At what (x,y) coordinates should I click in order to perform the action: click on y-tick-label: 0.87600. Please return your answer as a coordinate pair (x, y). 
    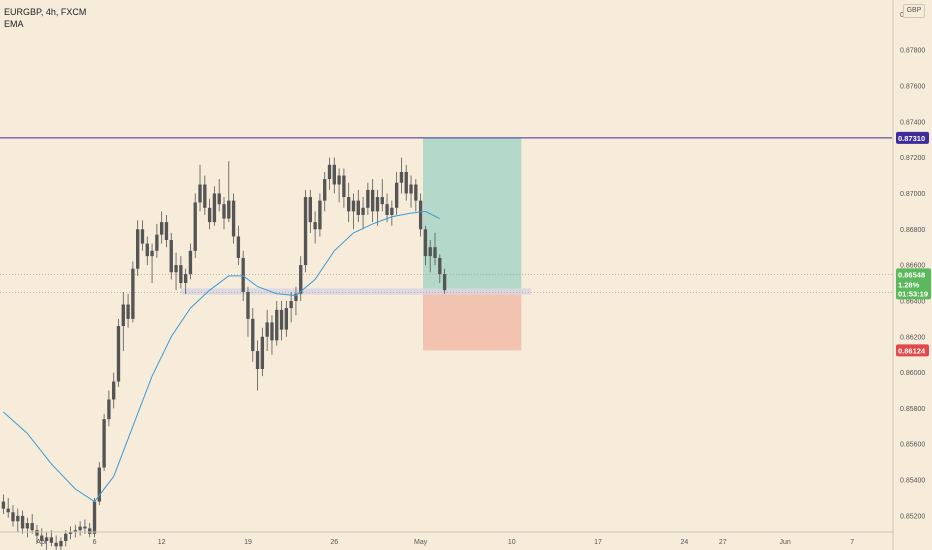
    Looking at the image, I should click on (912, 86).